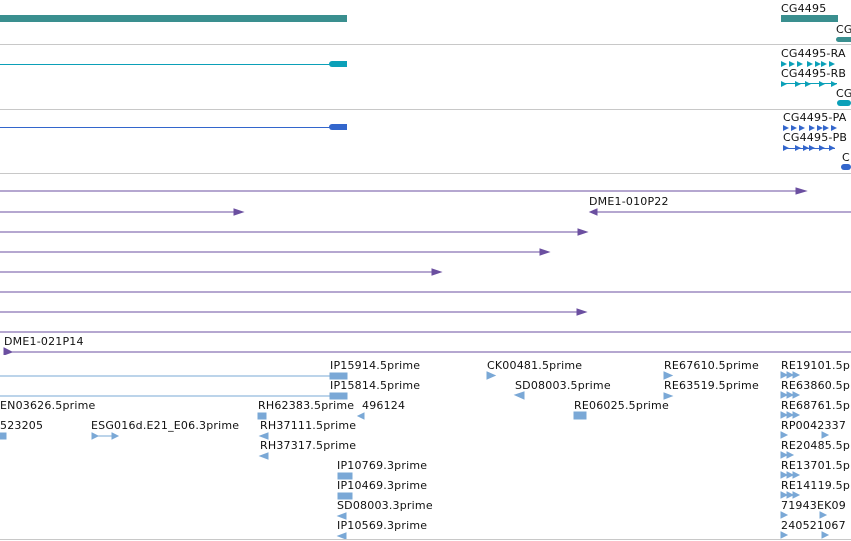 This screenshot has height=541, width=851. I want to click on est-label: 496124, so click(384, 405).